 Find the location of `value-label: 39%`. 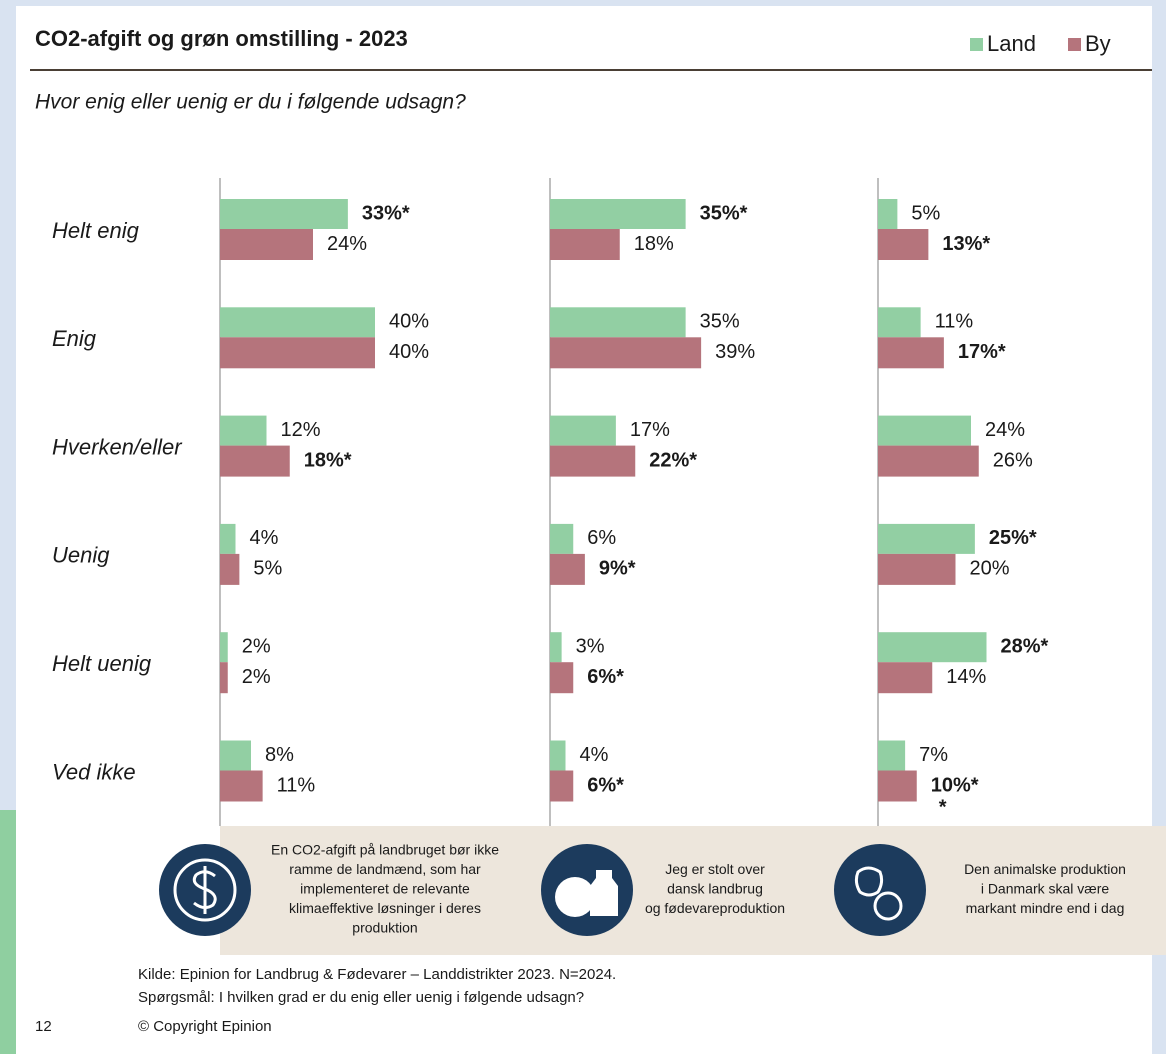

value-label: 39% is located at coordinates (735, 352).